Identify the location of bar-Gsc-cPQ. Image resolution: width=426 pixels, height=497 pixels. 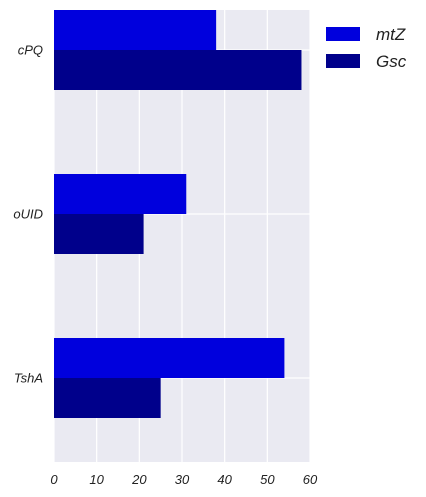
(178, 70).